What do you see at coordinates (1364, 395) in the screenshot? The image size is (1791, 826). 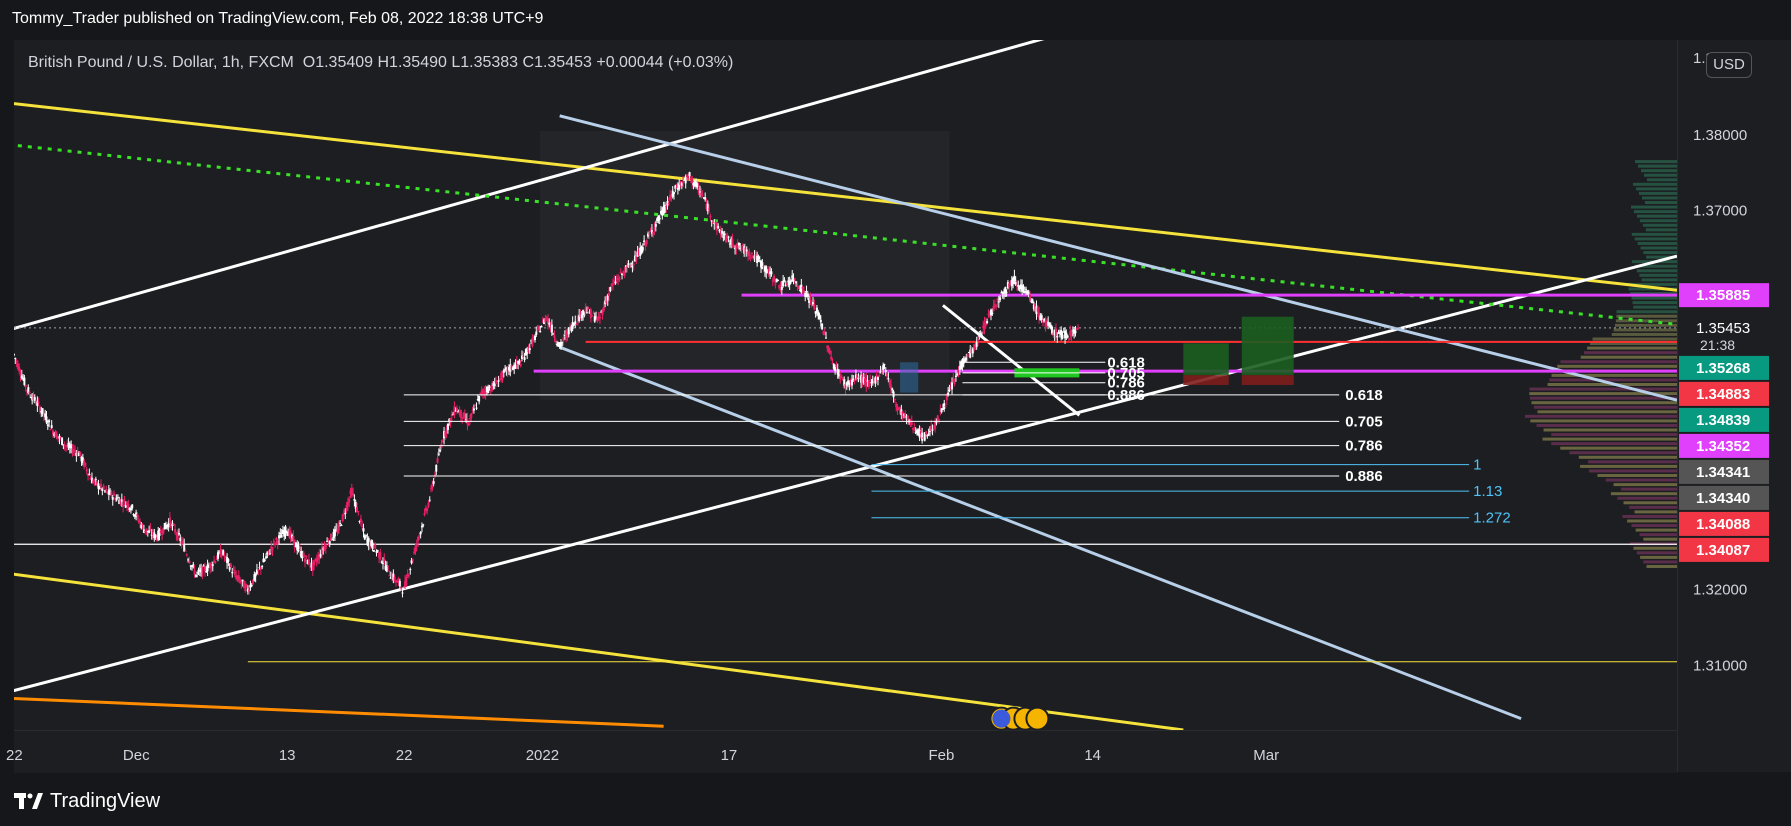 I see `fib-large-label: 0.618` at bounding box center [1364, 395].